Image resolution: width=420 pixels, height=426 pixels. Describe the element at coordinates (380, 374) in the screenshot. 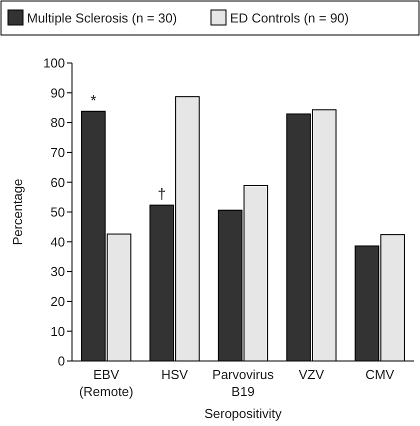

I see `x-tick-label: CMV` at that location.